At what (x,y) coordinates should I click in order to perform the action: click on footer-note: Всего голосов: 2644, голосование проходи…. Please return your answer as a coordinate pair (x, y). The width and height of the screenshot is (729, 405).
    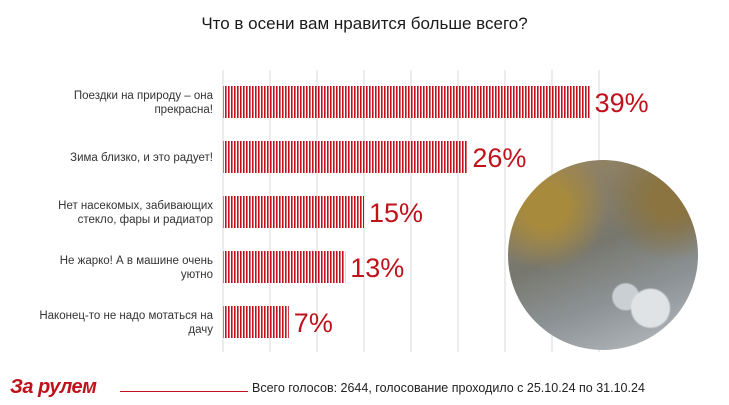
    Looking at the image, I should click on (448, 388).